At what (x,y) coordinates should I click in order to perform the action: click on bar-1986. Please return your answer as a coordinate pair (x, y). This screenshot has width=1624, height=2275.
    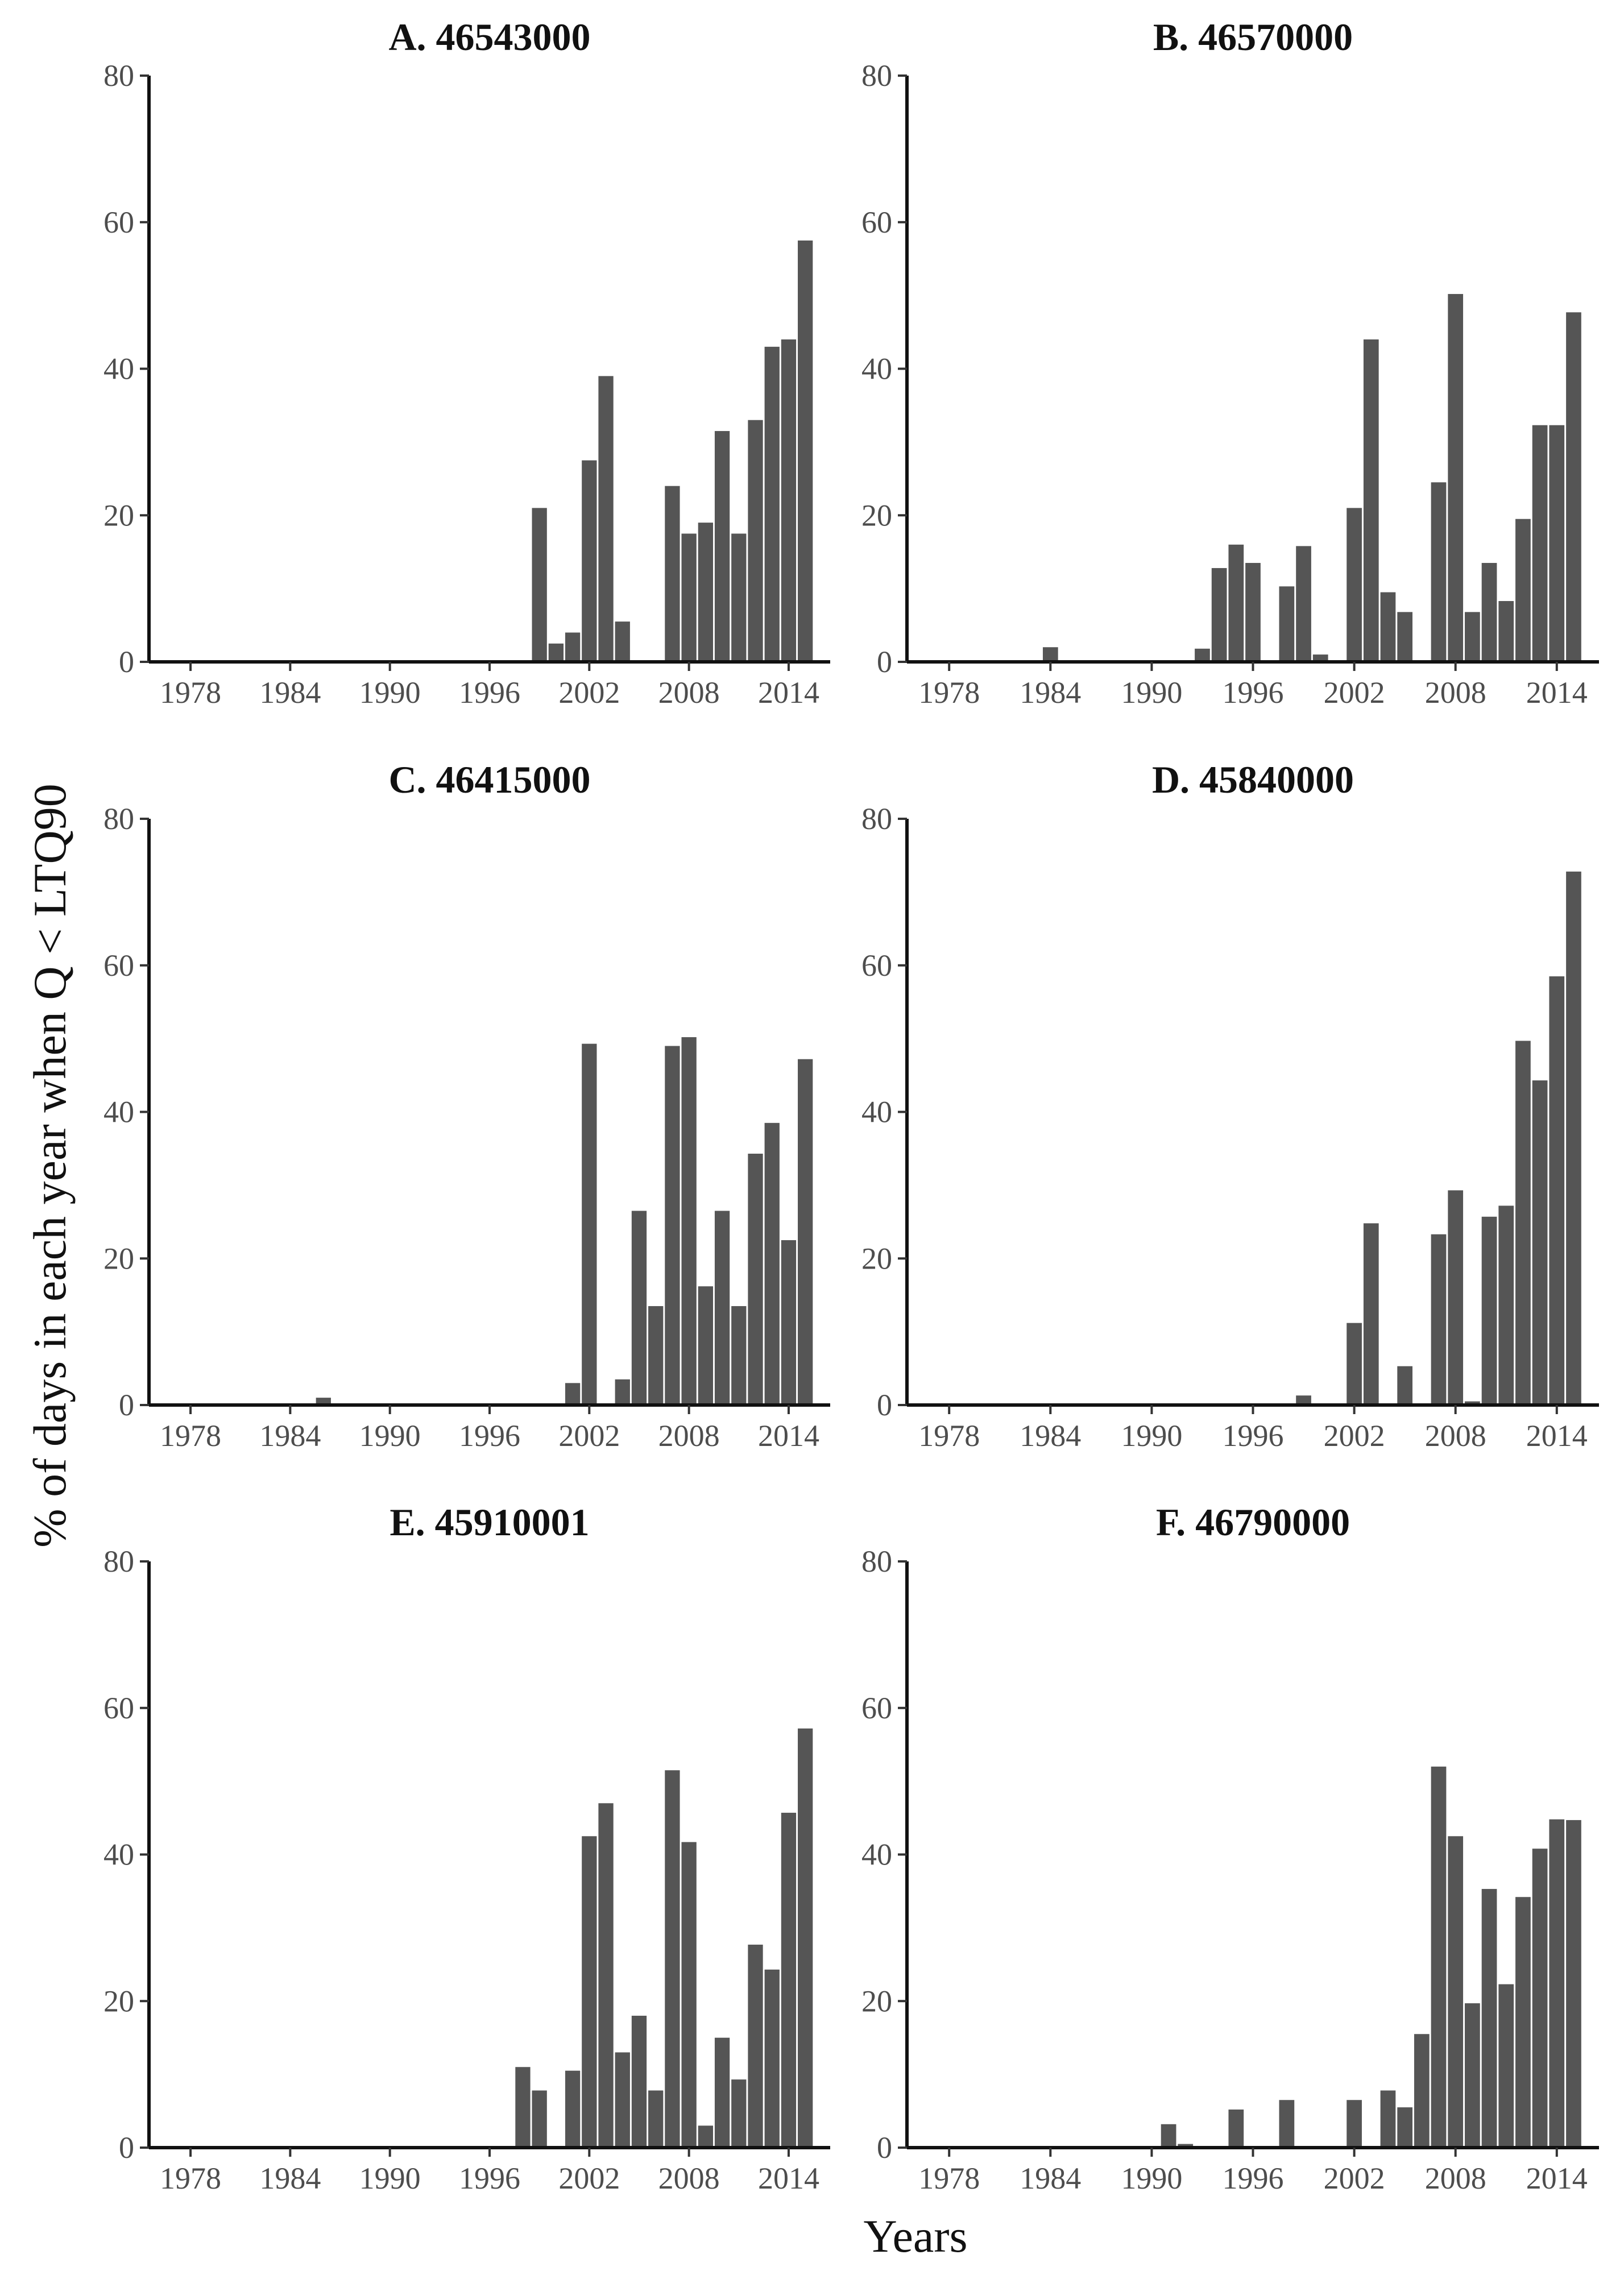
    Looking at the image, I should click on (323, 1401).